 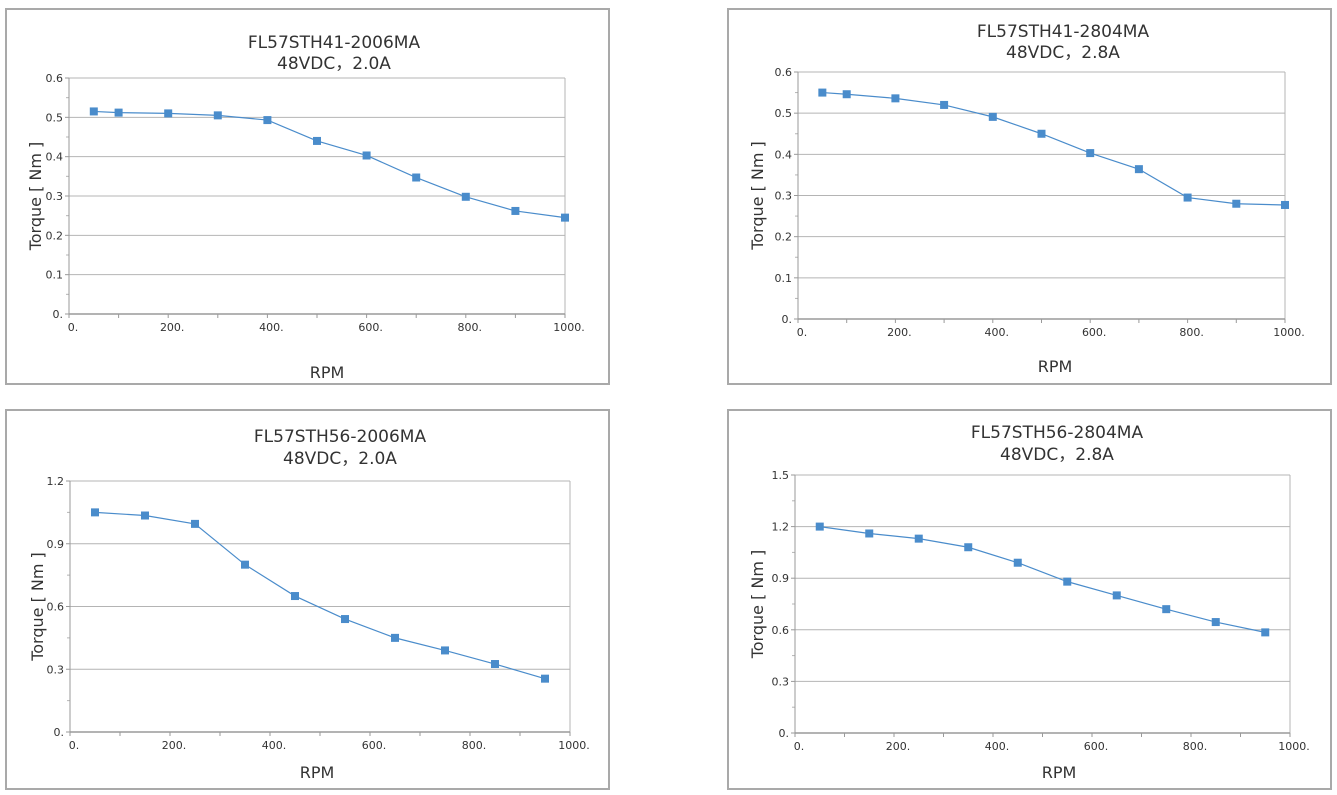 I want to click on y-tick-label: 1.2, so click(x=781, y=527).